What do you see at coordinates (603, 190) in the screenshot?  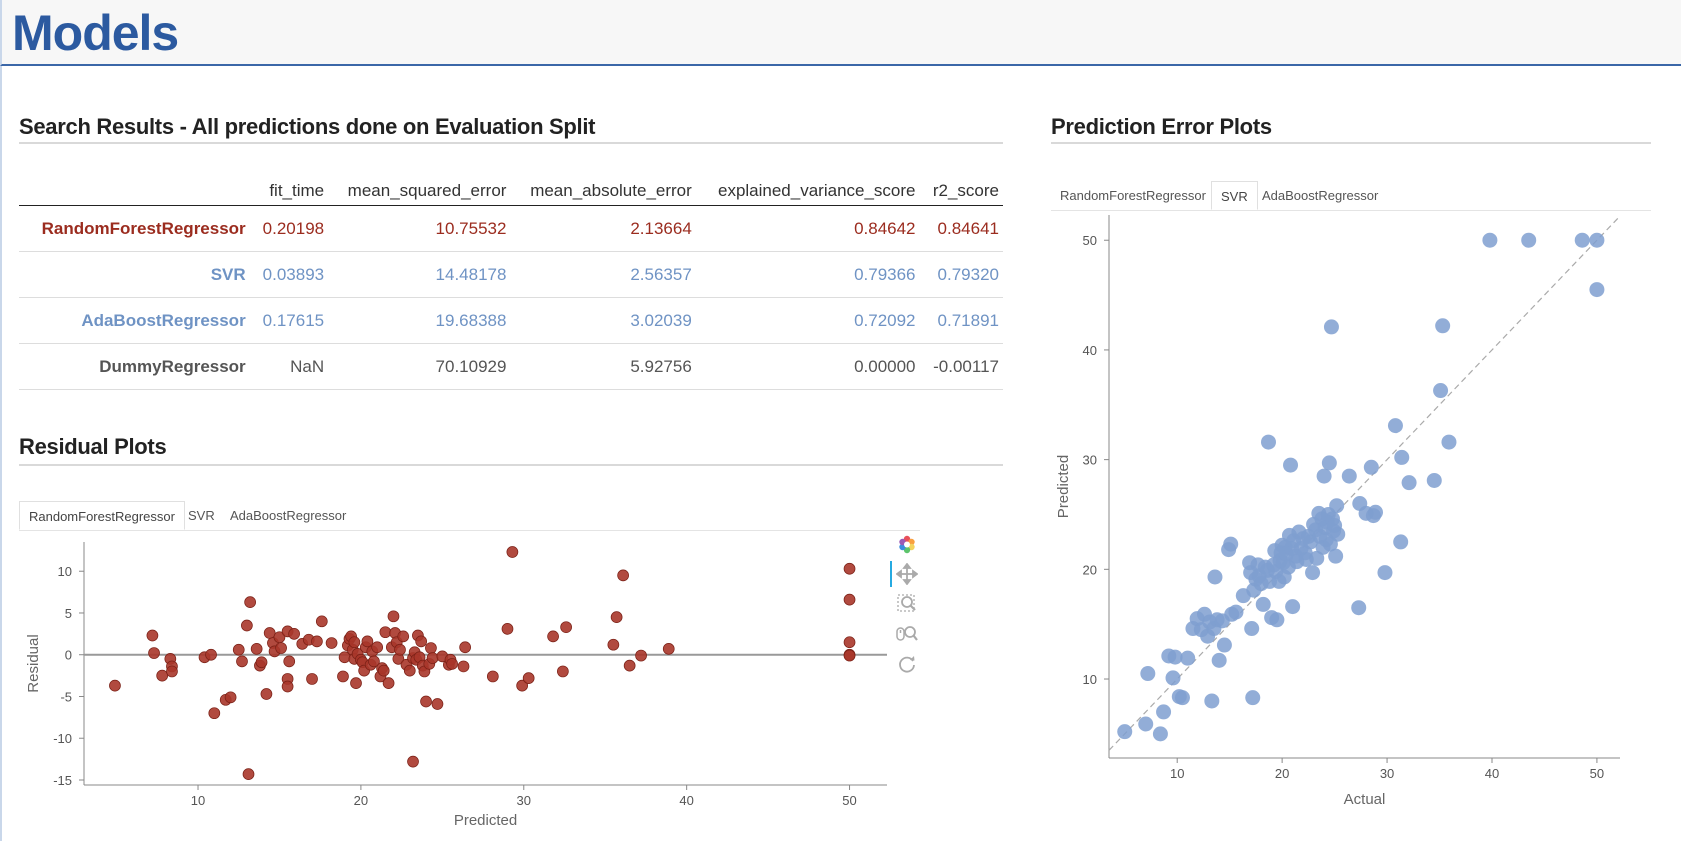 I see `column-header: mean_absolute_error` at bounding box center [603, 190].